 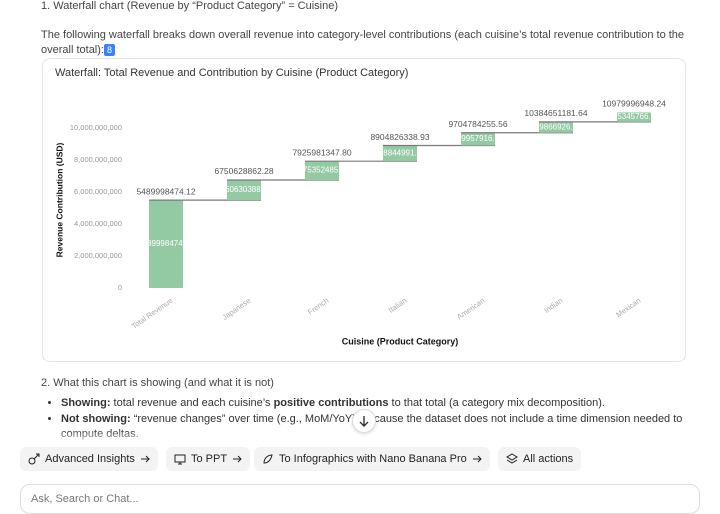 What do you see at coordinates (98, 255) in the screenshot?
I see `y-tick-label: 2,000,000,000` at bounding box center [98, 255].